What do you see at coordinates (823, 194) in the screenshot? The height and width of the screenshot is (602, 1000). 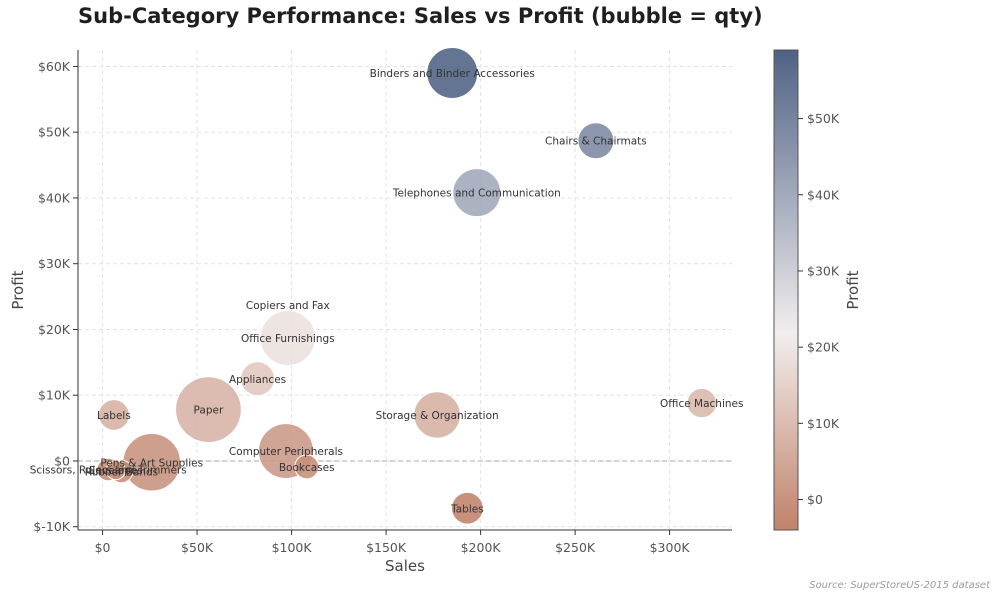 I see `colorbar-tick-label: $40K` at bounding box center [823, 194].